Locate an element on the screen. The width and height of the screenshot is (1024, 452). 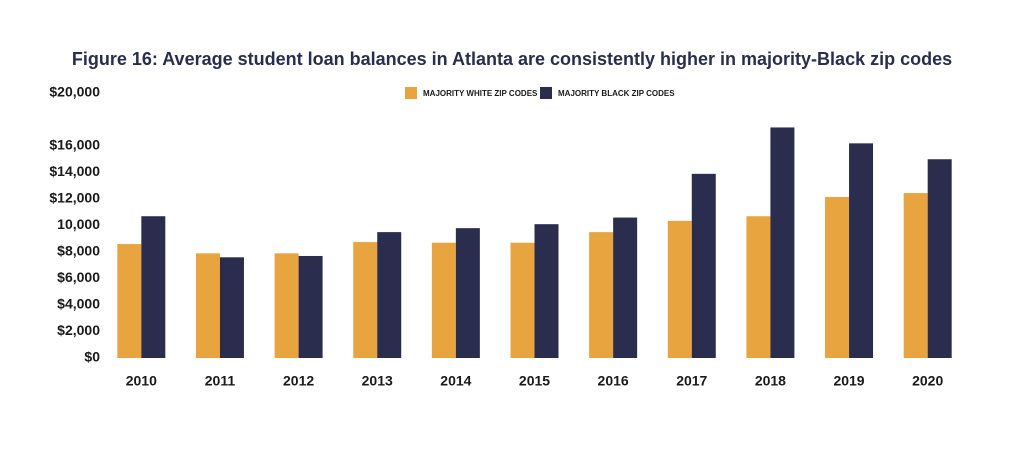
legend-label: MAJORITY BLACK ZIP CODES is located at coordinates (616, 93).